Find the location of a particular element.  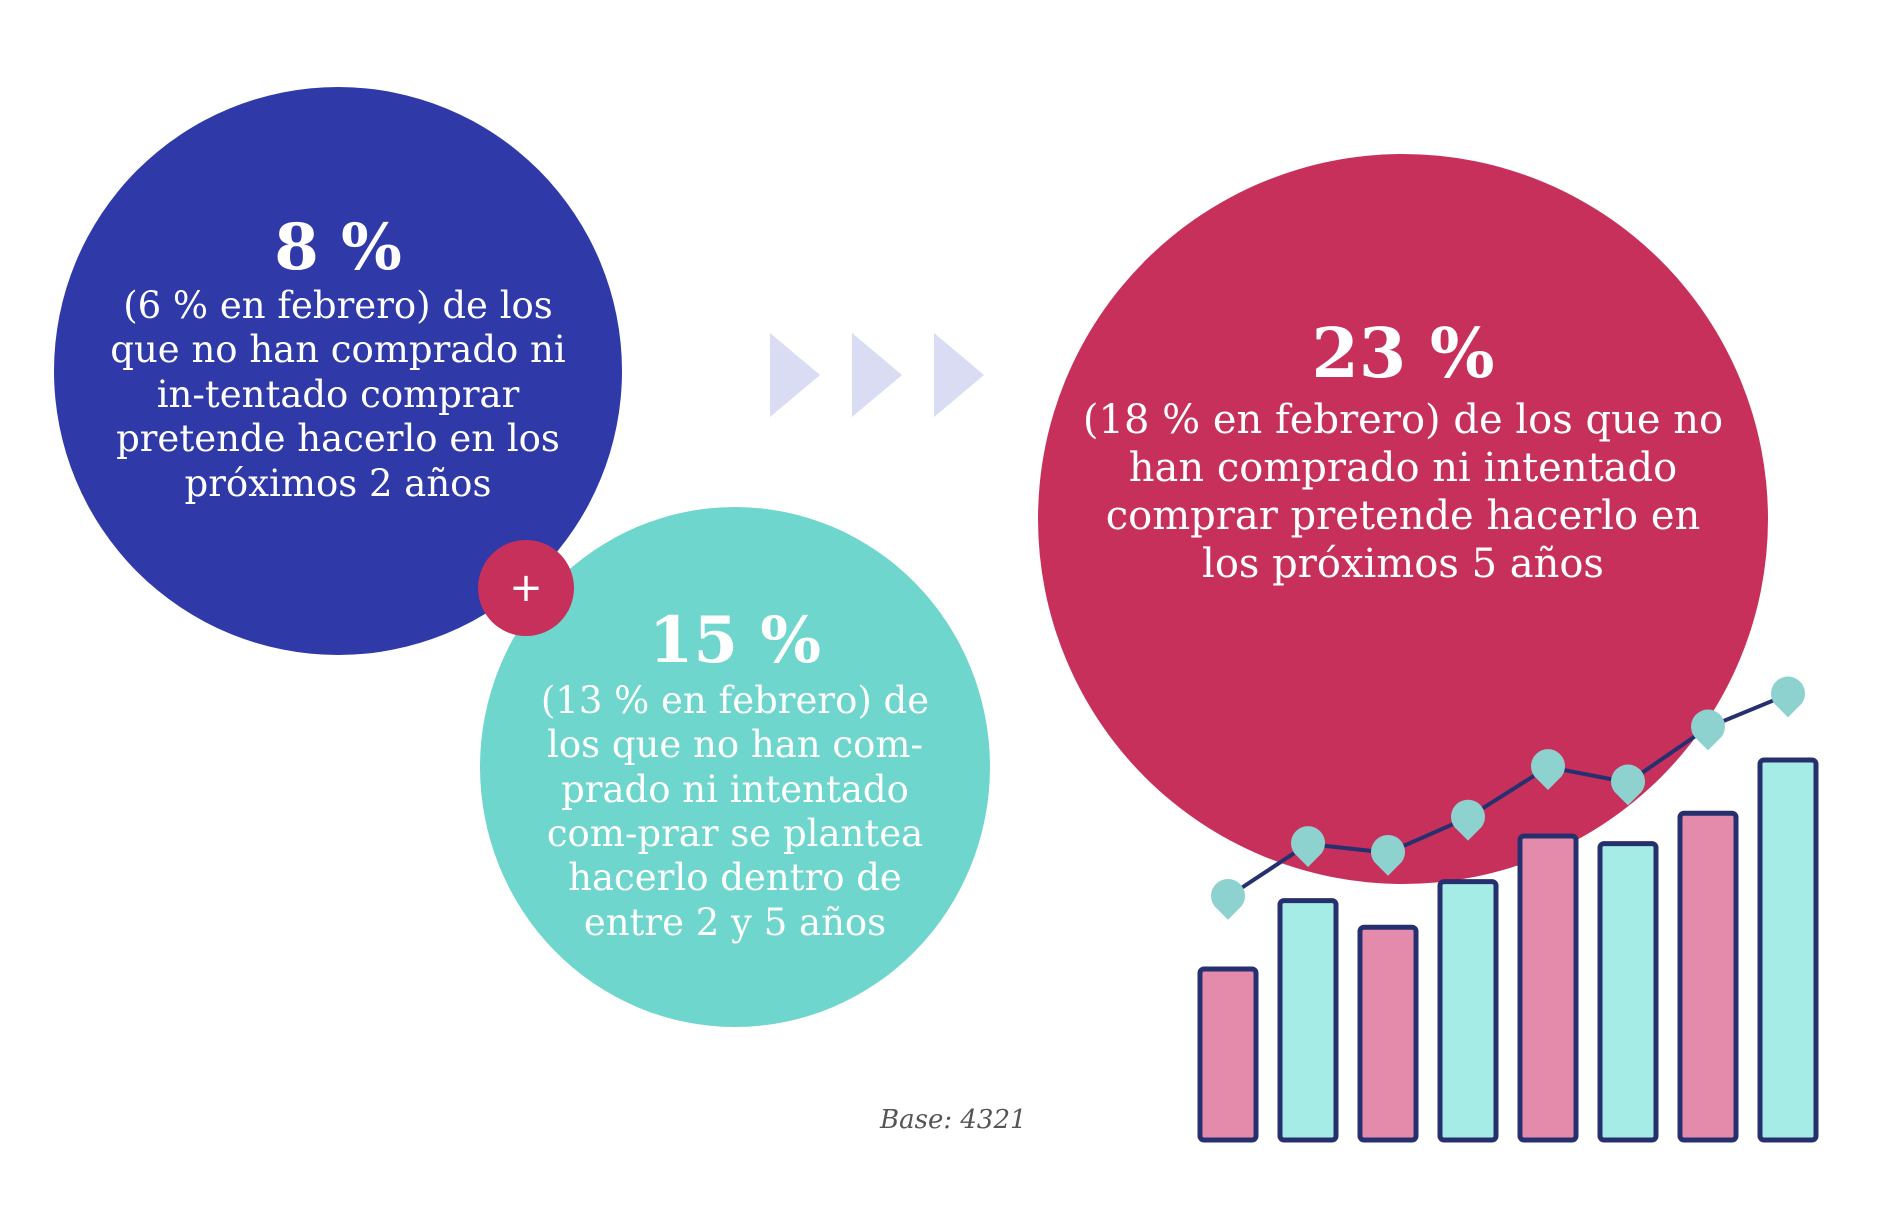

base-note: Base: 4321 is located at coordinates (953, 1120).